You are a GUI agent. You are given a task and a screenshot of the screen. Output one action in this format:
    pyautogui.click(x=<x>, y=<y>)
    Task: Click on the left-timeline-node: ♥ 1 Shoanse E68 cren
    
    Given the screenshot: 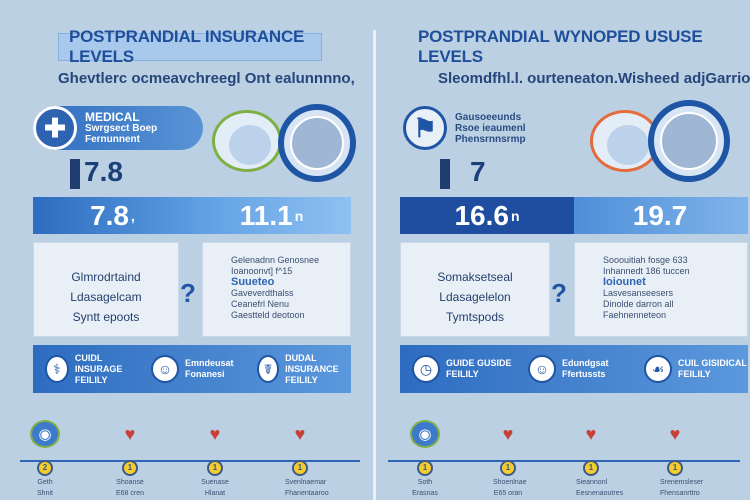 What is the action you would take?
    pyautogui.click(x=130, y=459)
    